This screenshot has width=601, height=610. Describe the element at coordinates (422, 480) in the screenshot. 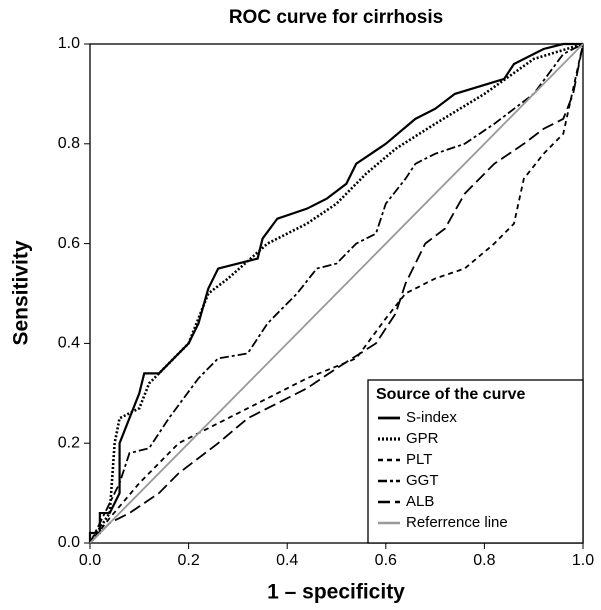

I see `legend-label: GGT` at that location.